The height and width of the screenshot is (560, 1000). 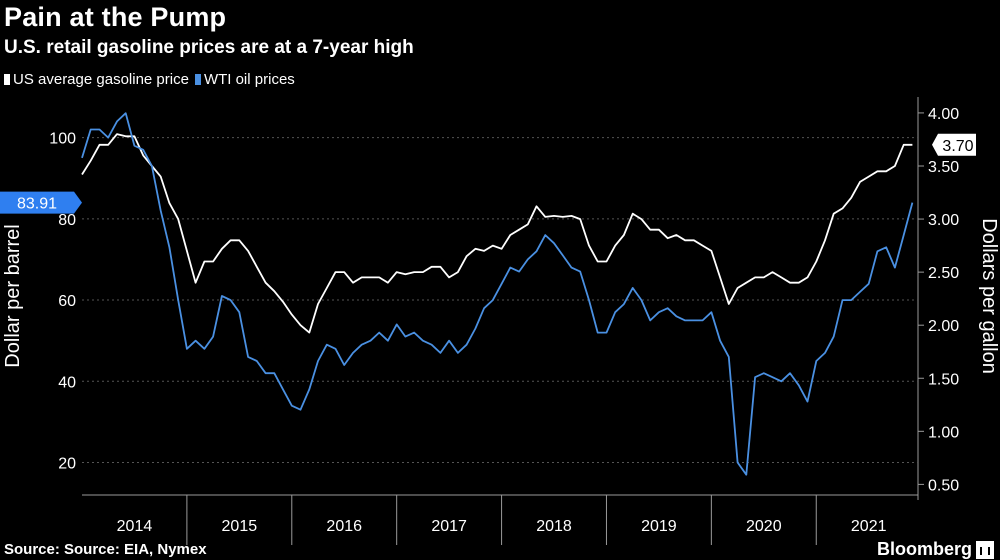 What do you see at coordinates (105, 549) in the screenshot?
I see `source-note: Source: Source: EIA, Nymex` at bounding box center [105, 549].